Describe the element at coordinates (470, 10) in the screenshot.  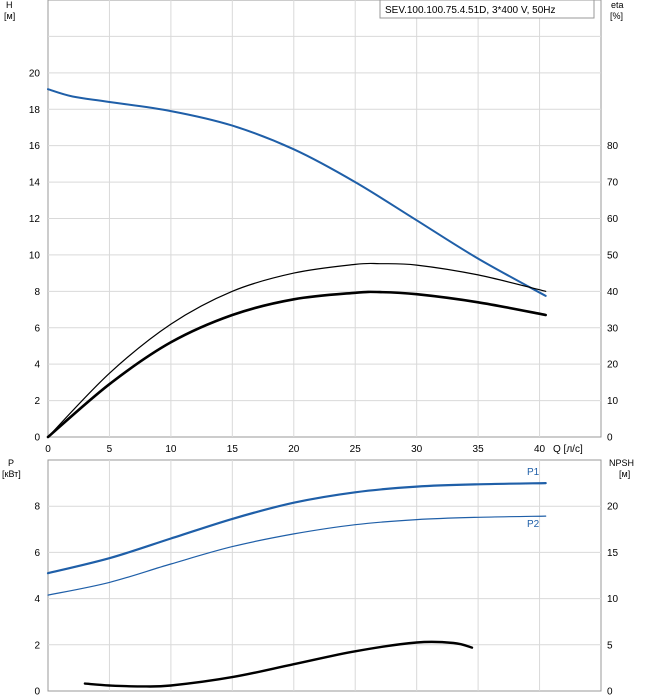
I see `model-title: SEV.100.100.75.4.51D, 3*400 V, 50Hz` at that location.